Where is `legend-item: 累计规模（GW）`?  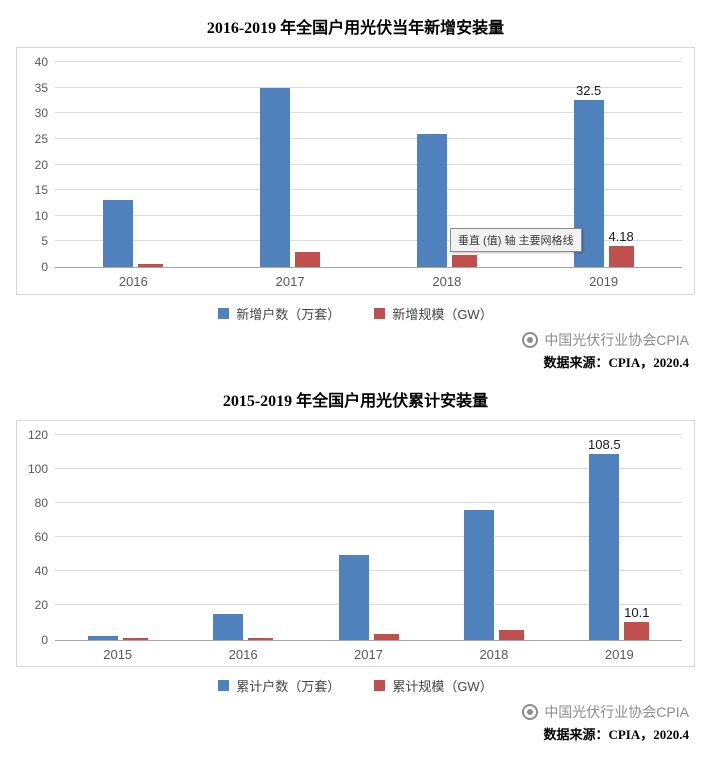
legend-item: 累计规模（GW） is located at coordinates (433, 685).